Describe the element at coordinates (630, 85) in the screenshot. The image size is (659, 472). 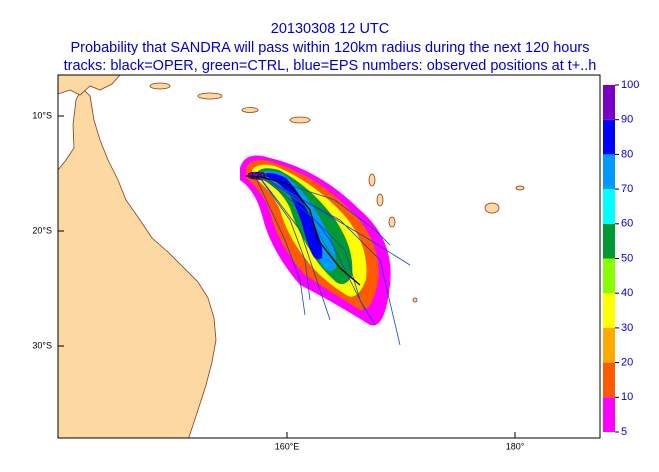
I see `colorbar-label: 100` at that location.